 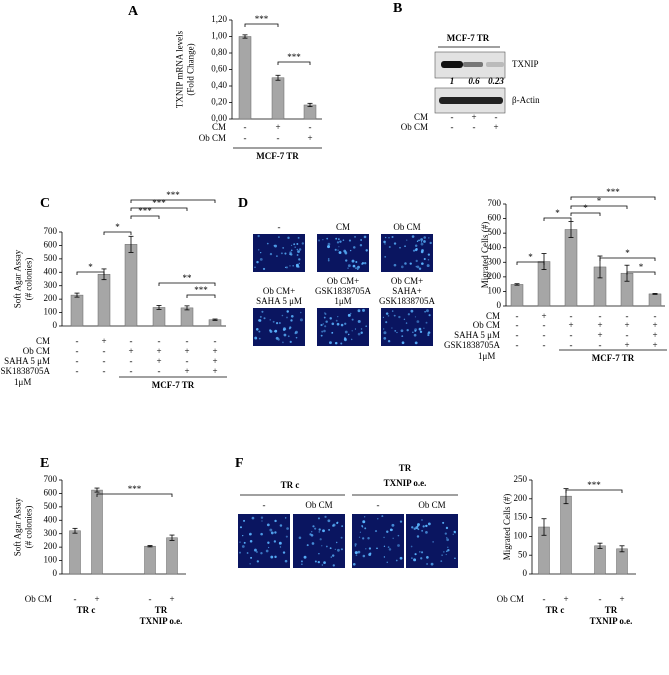 I want to click on blot-band, so click(x=471, y=100).